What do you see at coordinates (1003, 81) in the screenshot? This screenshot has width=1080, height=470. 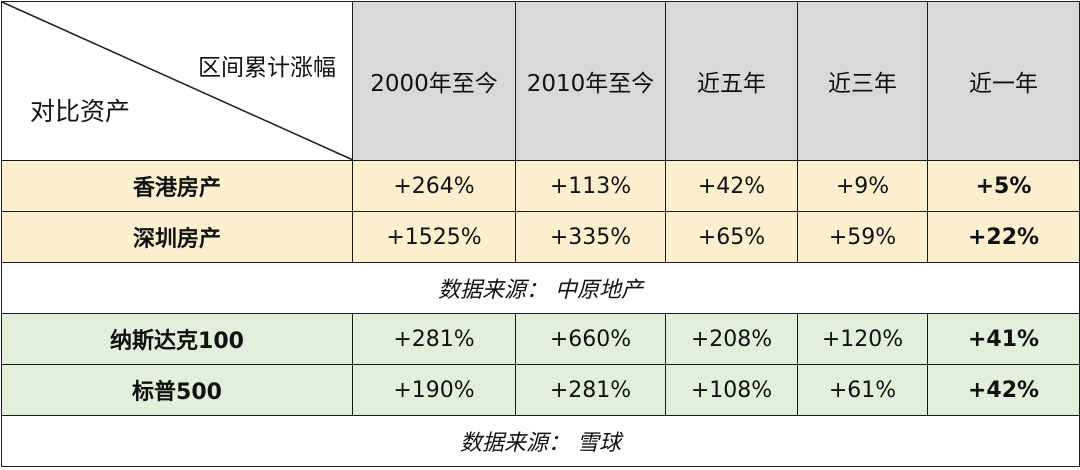 I see `column-header: 近一年` at bounding box center [1003, 81].